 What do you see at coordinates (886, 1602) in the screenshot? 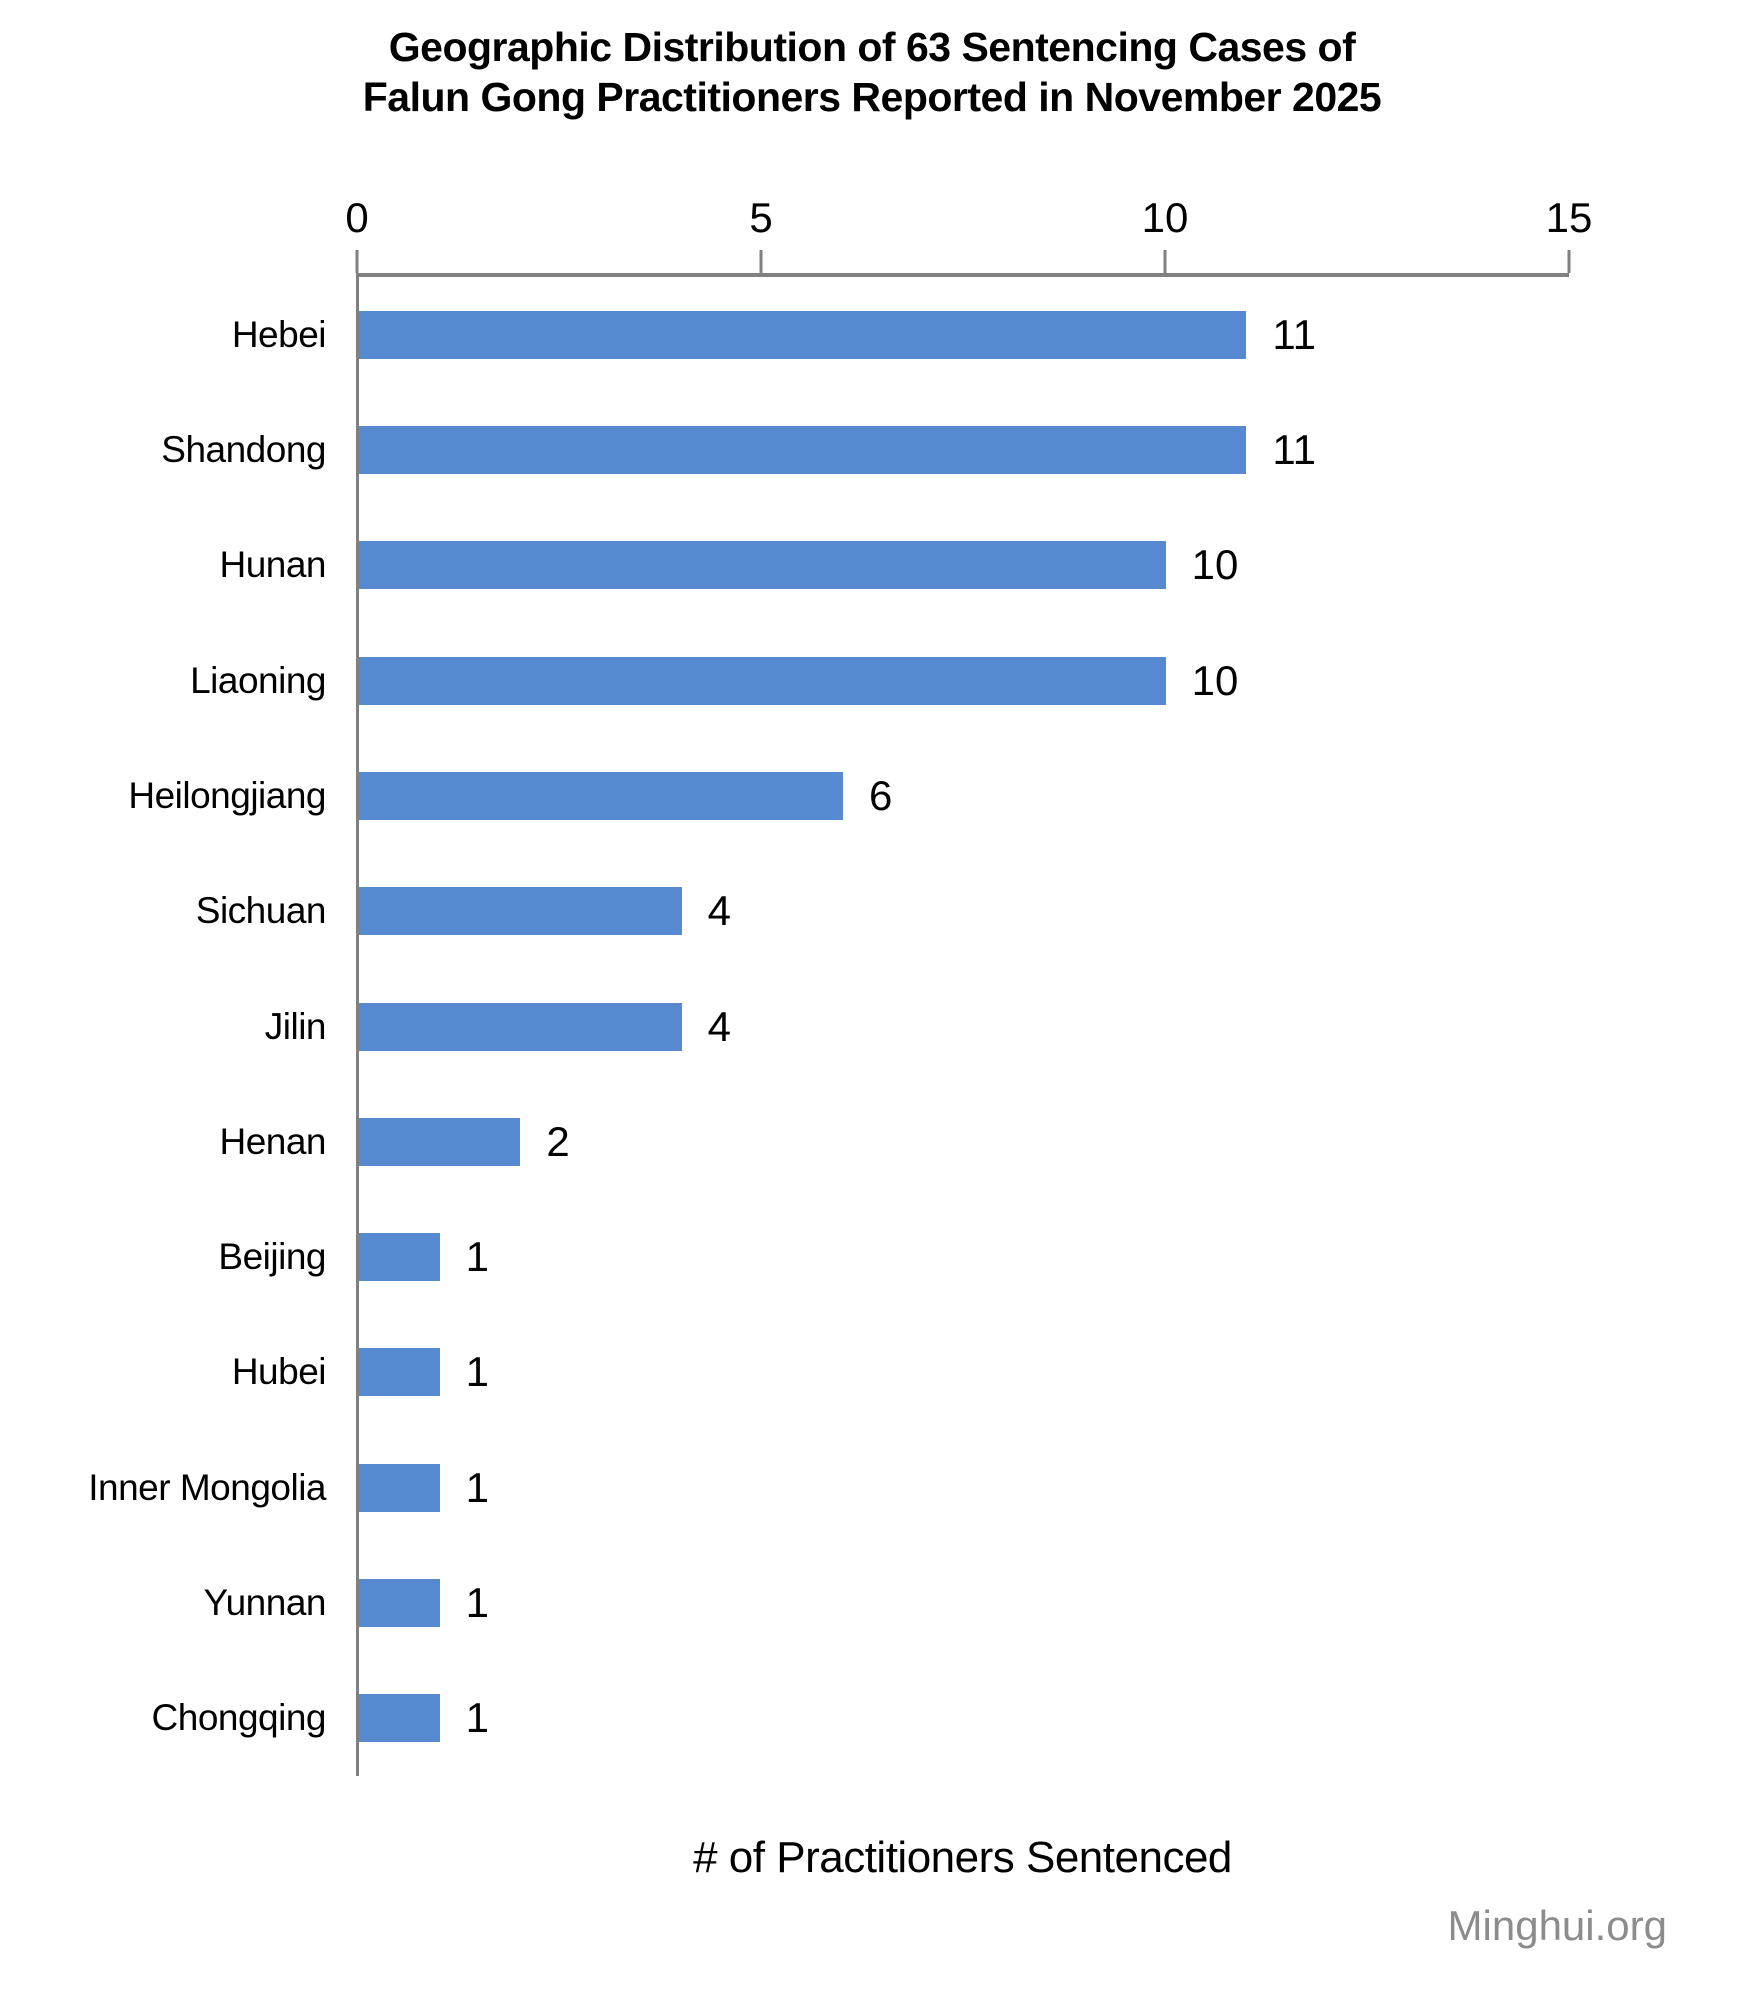
I see `bar-row: Yunnan 1` at bounding box center [886, 1602].